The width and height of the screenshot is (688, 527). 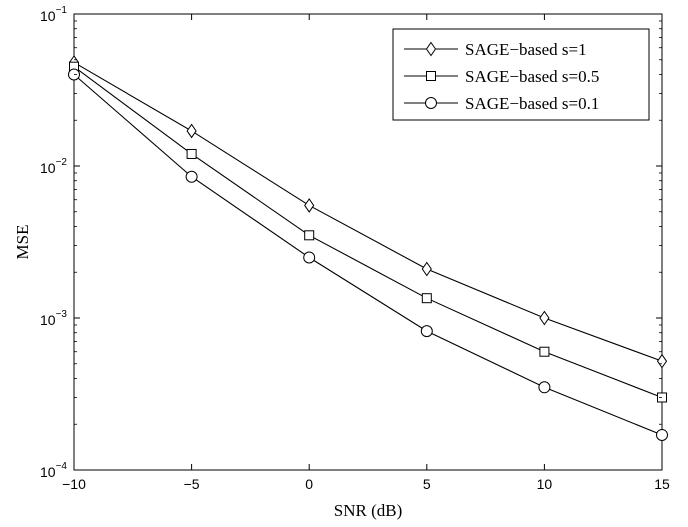 I want to click on y-tick-label: 10⁻¹, so click(x=53, y=14).